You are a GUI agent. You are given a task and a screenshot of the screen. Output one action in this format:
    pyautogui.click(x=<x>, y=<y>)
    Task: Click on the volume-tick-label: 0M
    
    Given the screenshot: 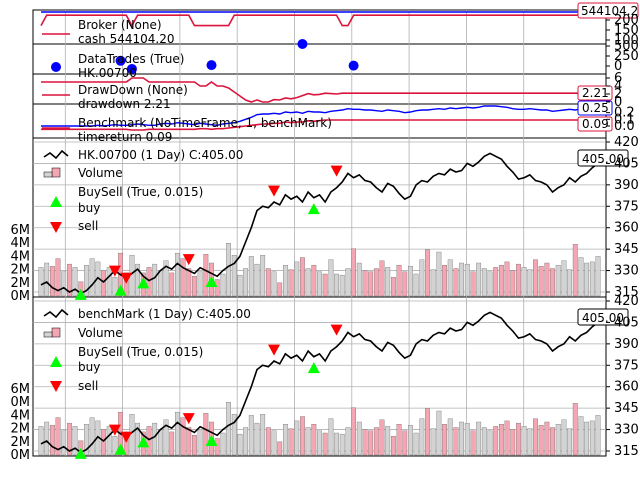 What is the action you would take?
    pyautogui.click(x=21, y=455)
    